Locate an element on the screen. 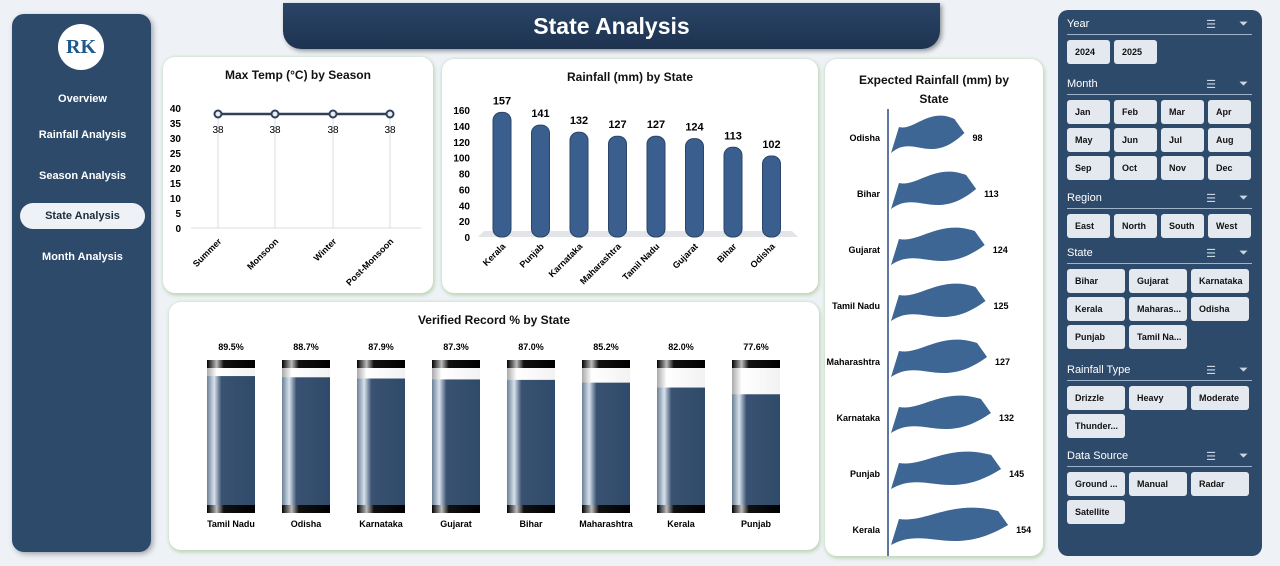  slicer-item: Drizzle is located at coordinates (1096, 398).